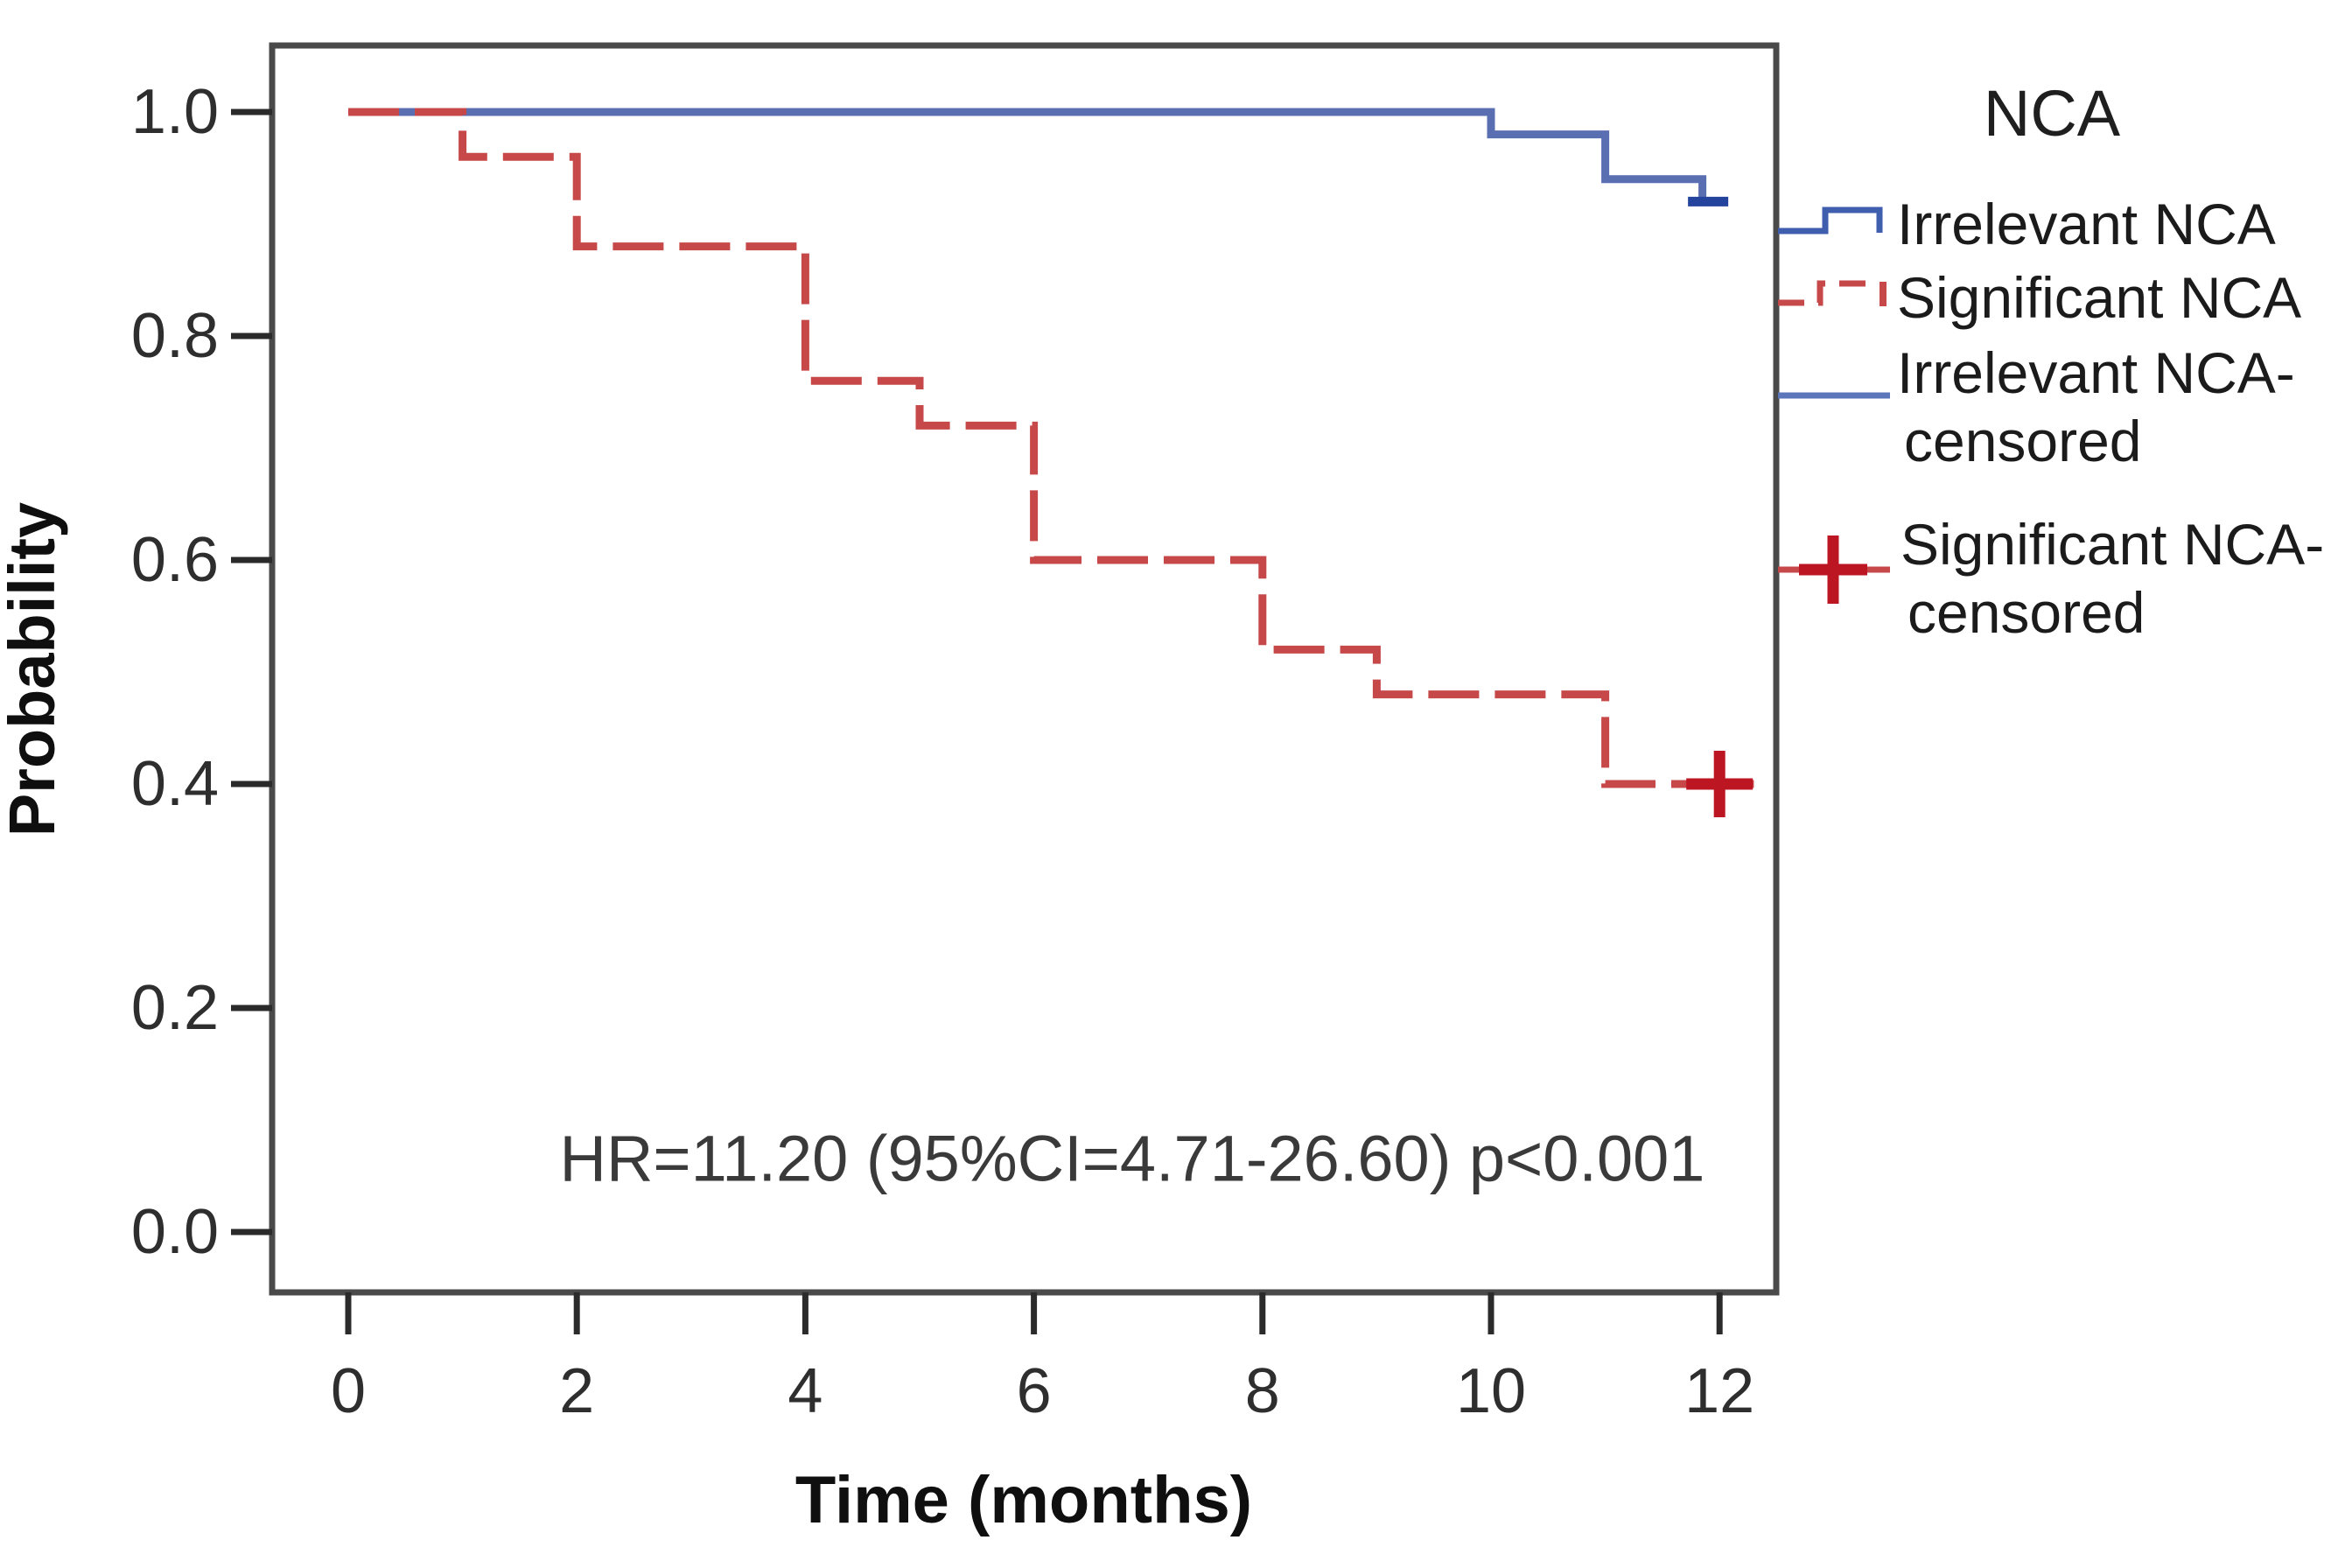 This screenshot has height=1568, width=2331. Describe the element at coordinates (2027, 612) in the screenshot. I see `legend-item-significant-nca-censored-line2: censored` at that location.